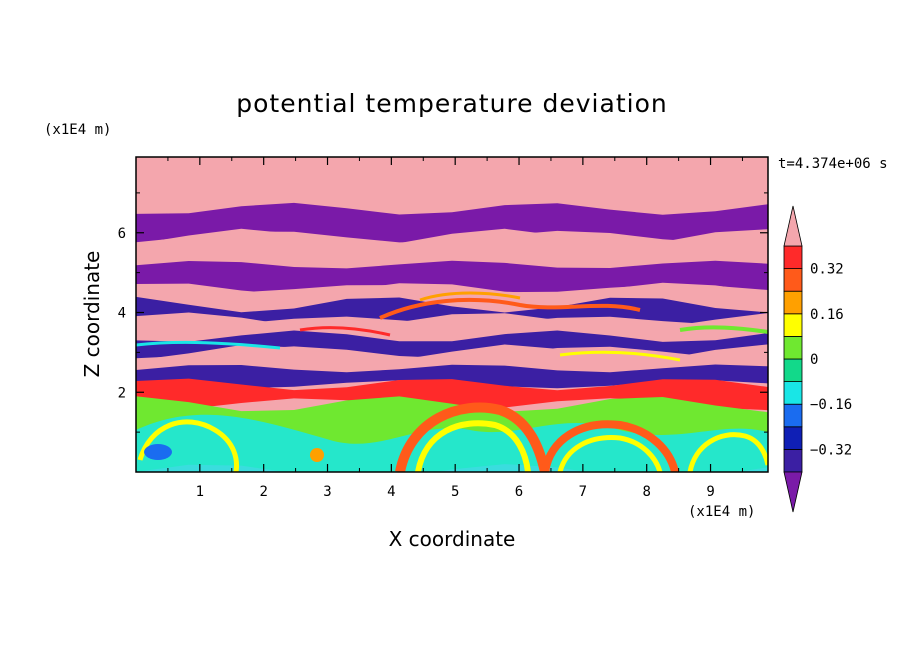 Image resolution: width=904 pixels, height=654 pixels. What do you see at coordinates (92, 314) in the screenshot?
I see `y-axis-label: Z coordinate` at bounding box center [92, 314].